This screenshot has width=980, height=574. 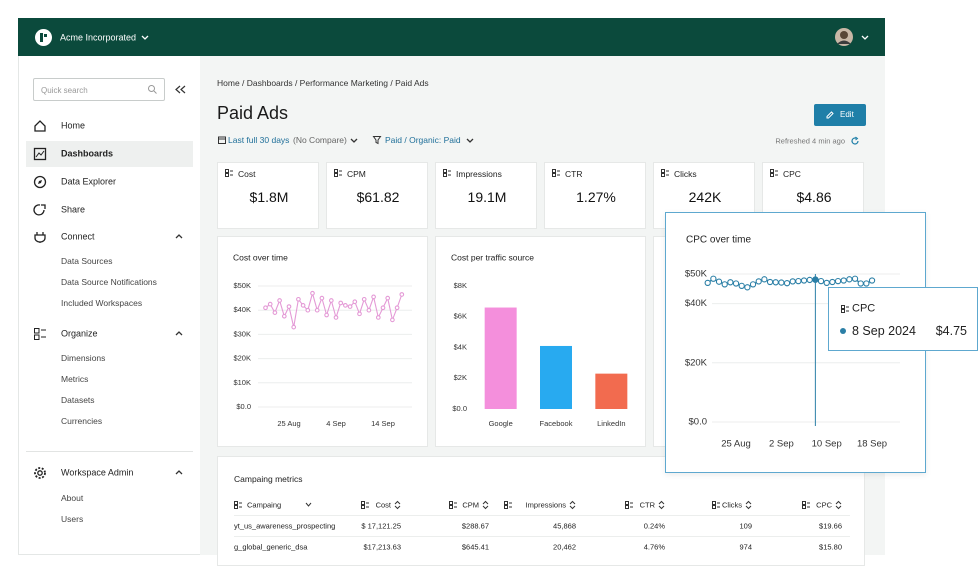 I want to click on tooltip-icon, so click(x=845, y=309).